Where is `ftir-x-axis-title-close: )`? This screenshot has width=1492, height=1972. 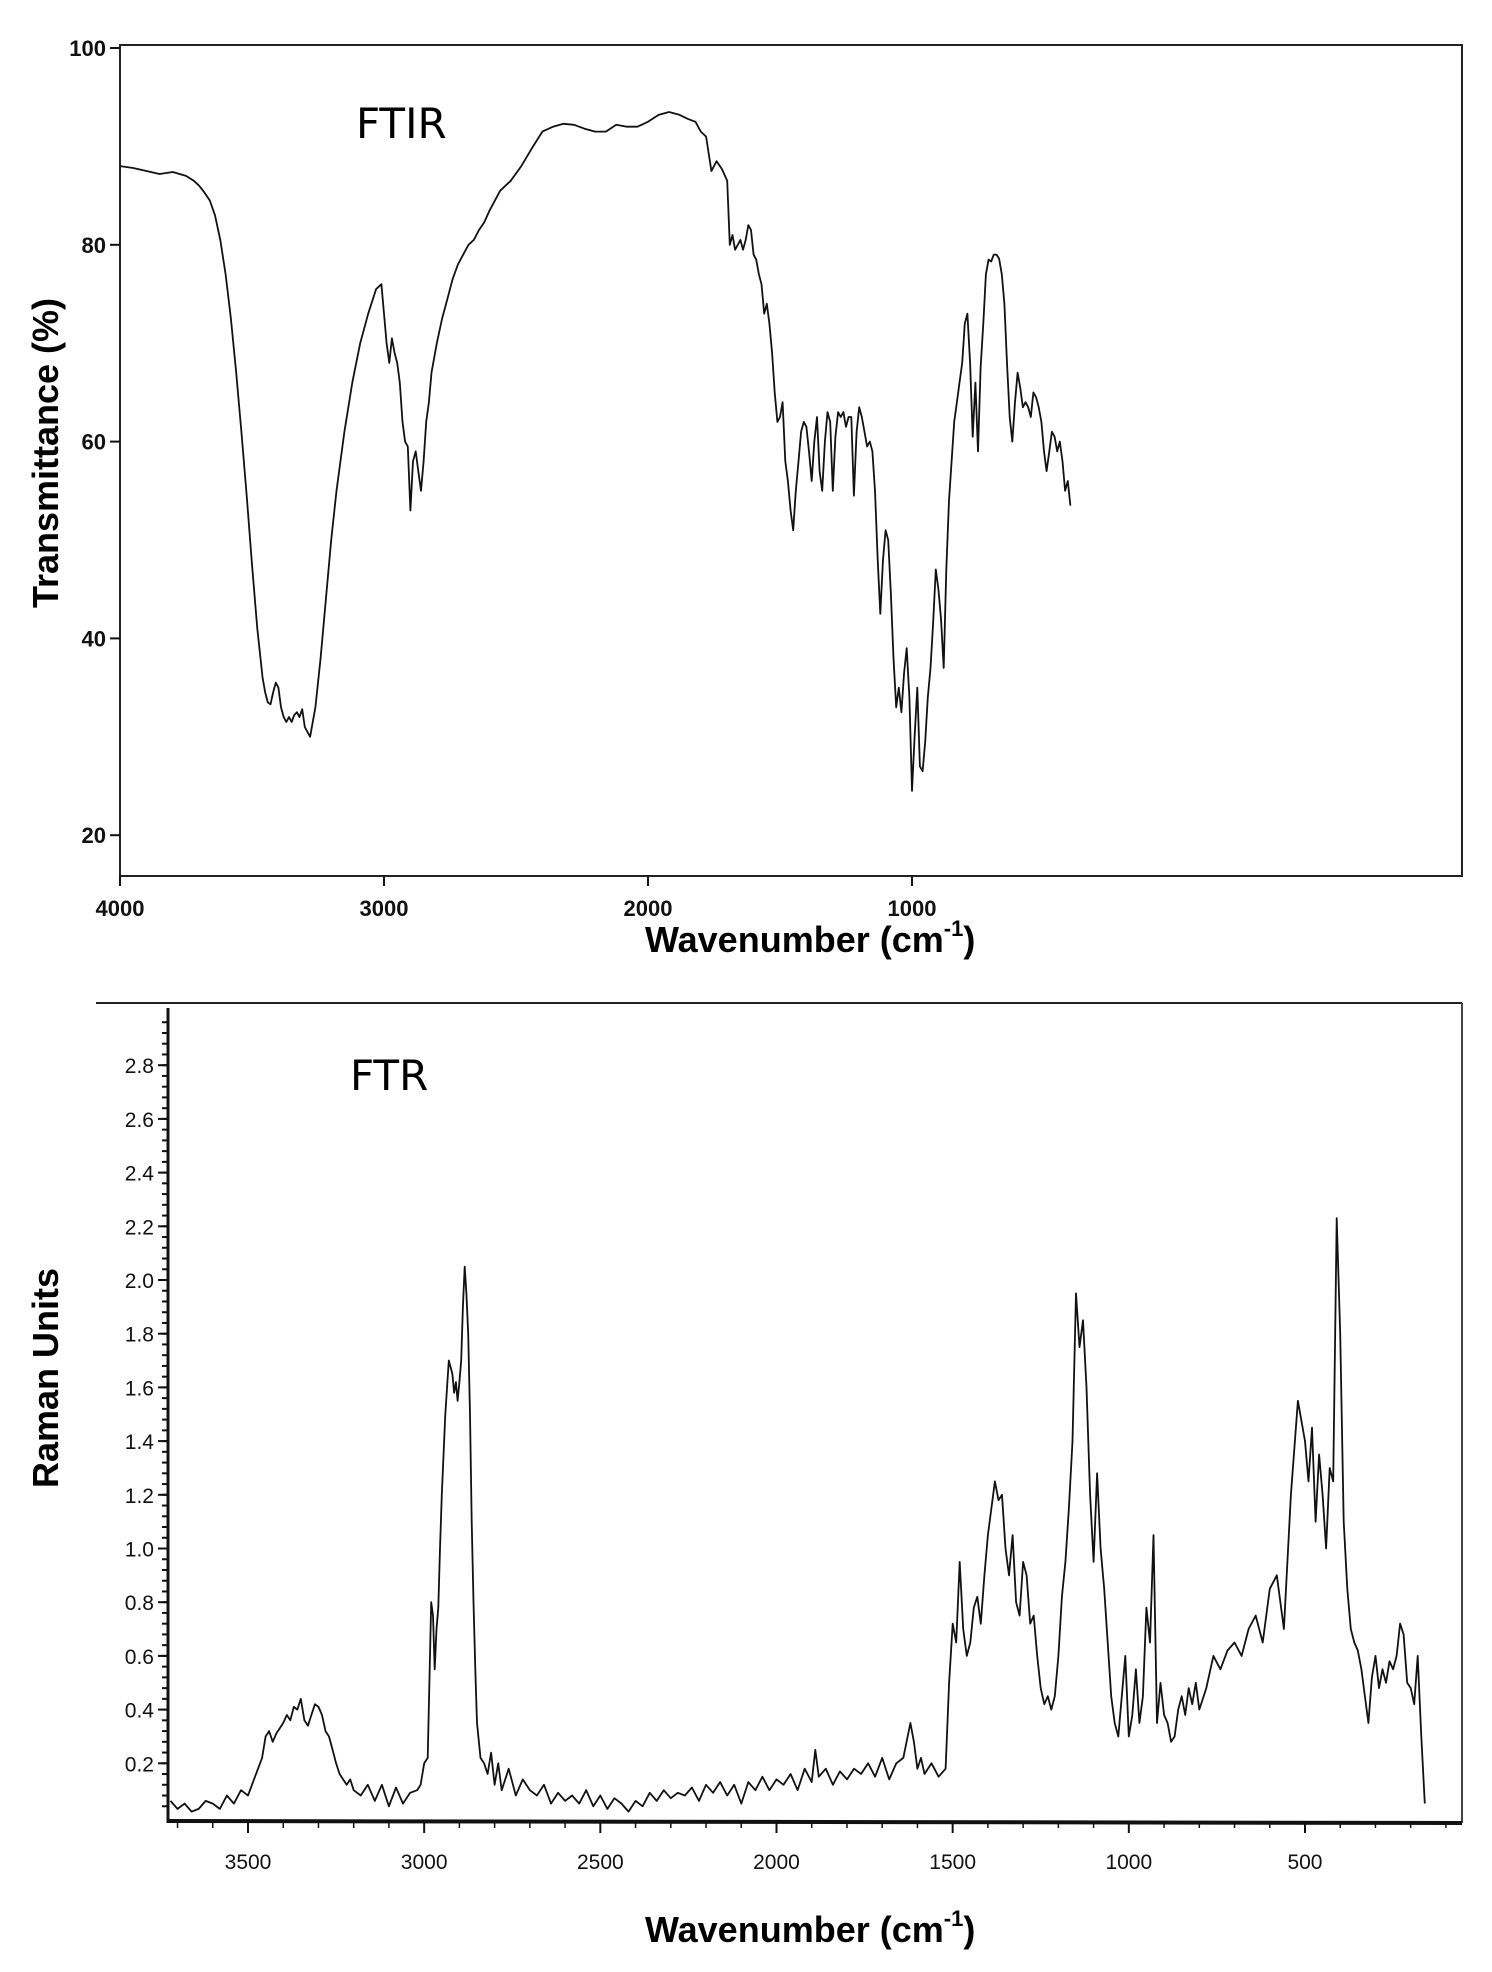
ftir-x-axis-title-close: ) is located at coordinates (969, 939).